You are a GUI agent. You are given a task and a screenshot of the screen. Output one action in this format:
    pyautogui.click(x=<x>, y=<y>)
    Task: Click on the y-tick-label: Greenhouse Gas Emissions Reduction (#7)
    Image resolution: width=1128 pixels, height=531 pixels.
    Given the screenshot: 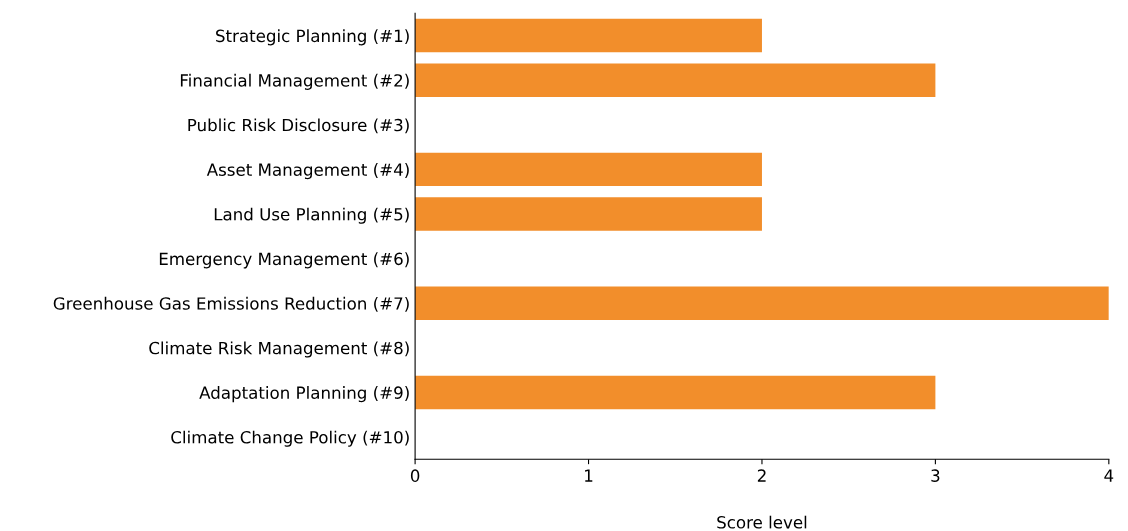 What is the action you would take?
    pyautogui.click(x=231, y=304)
    